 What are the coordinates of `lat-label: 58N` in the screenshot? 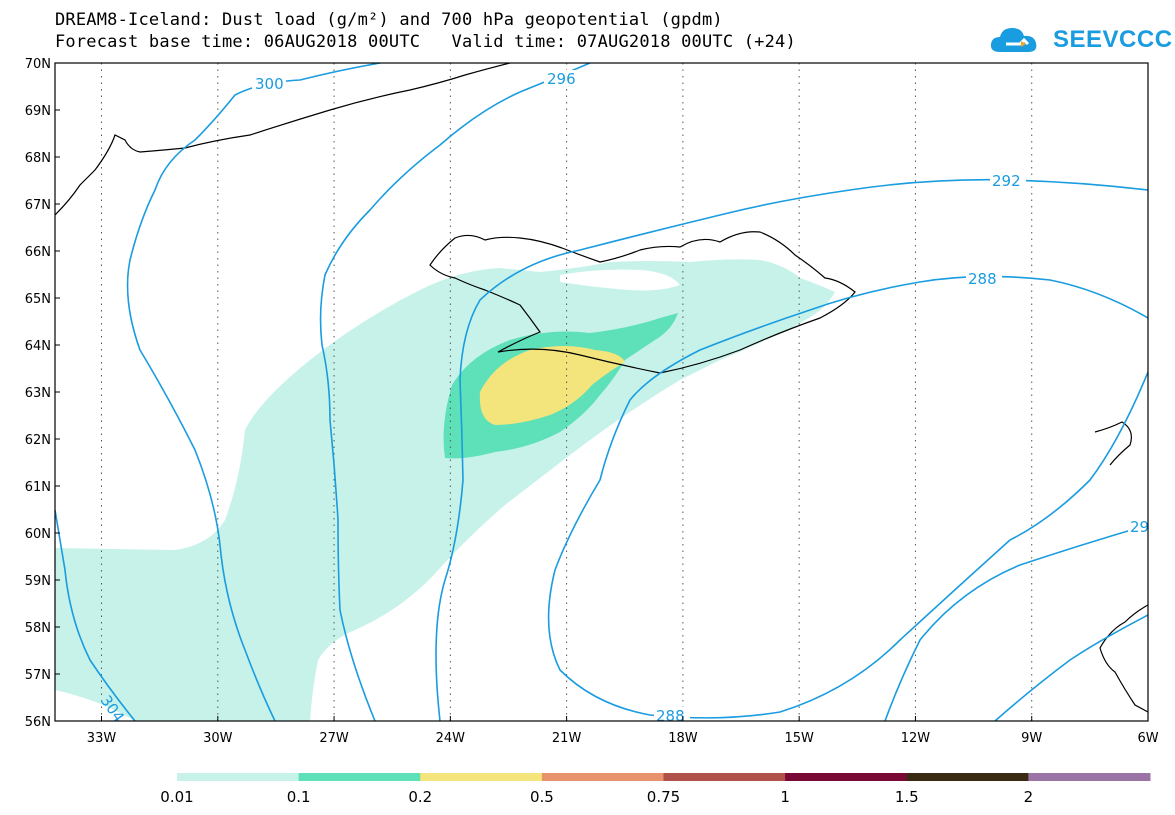 It's located at (38, 628).